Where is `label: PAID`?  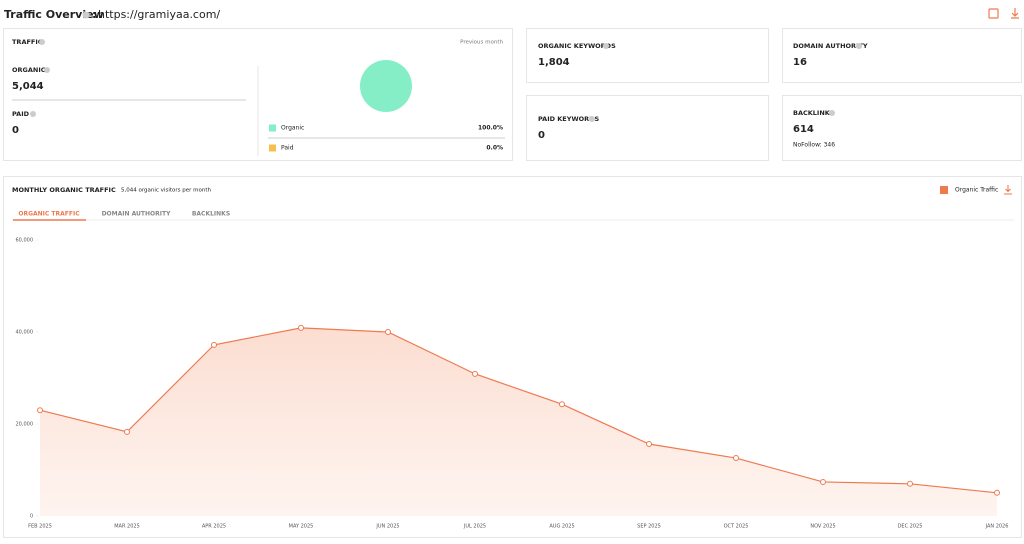 label: PAID is located at coordinates (21, 114).